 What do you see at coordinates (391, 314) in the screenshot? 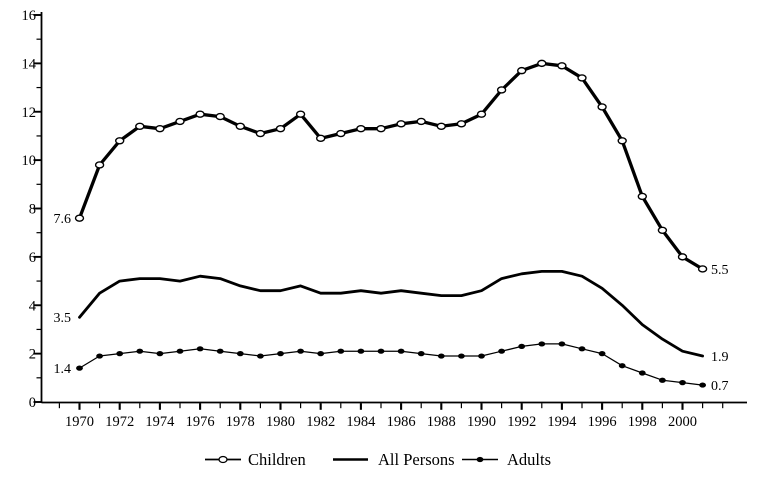
I see `series-line-all-persons` at bounding box center [391, 314].